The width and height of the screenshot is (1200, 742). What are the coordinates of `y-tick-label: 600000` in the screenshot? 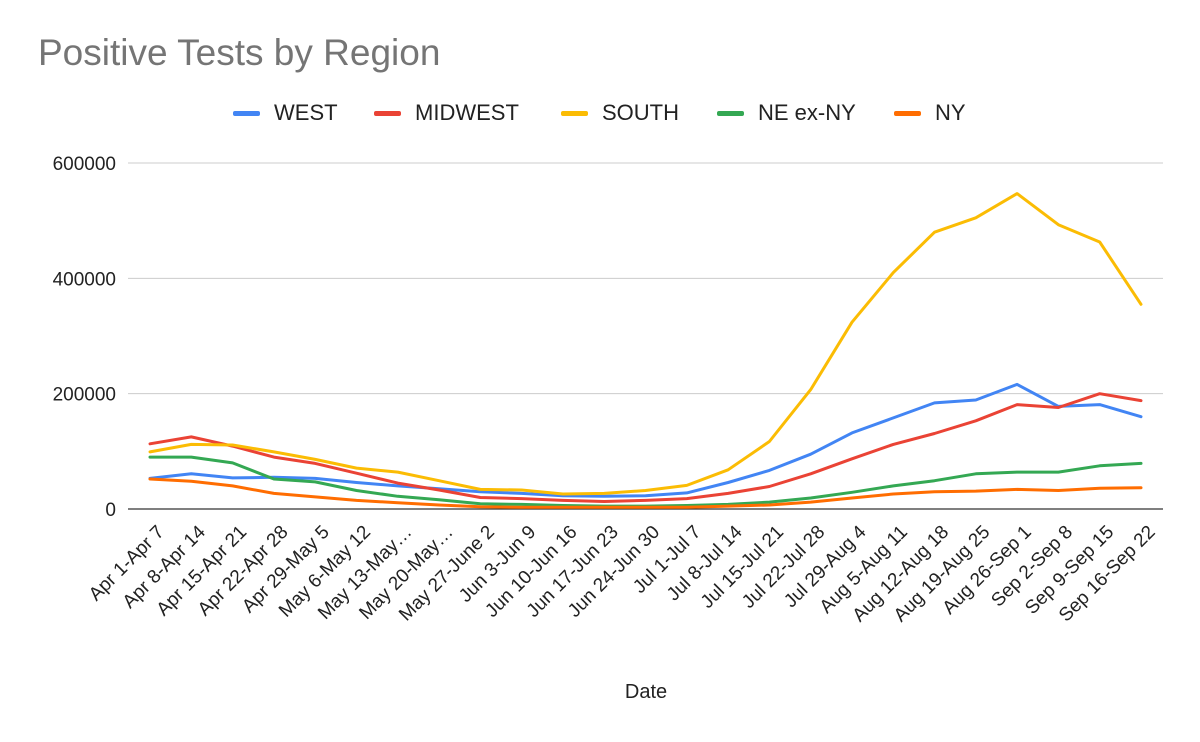 It's located at (84, 164).